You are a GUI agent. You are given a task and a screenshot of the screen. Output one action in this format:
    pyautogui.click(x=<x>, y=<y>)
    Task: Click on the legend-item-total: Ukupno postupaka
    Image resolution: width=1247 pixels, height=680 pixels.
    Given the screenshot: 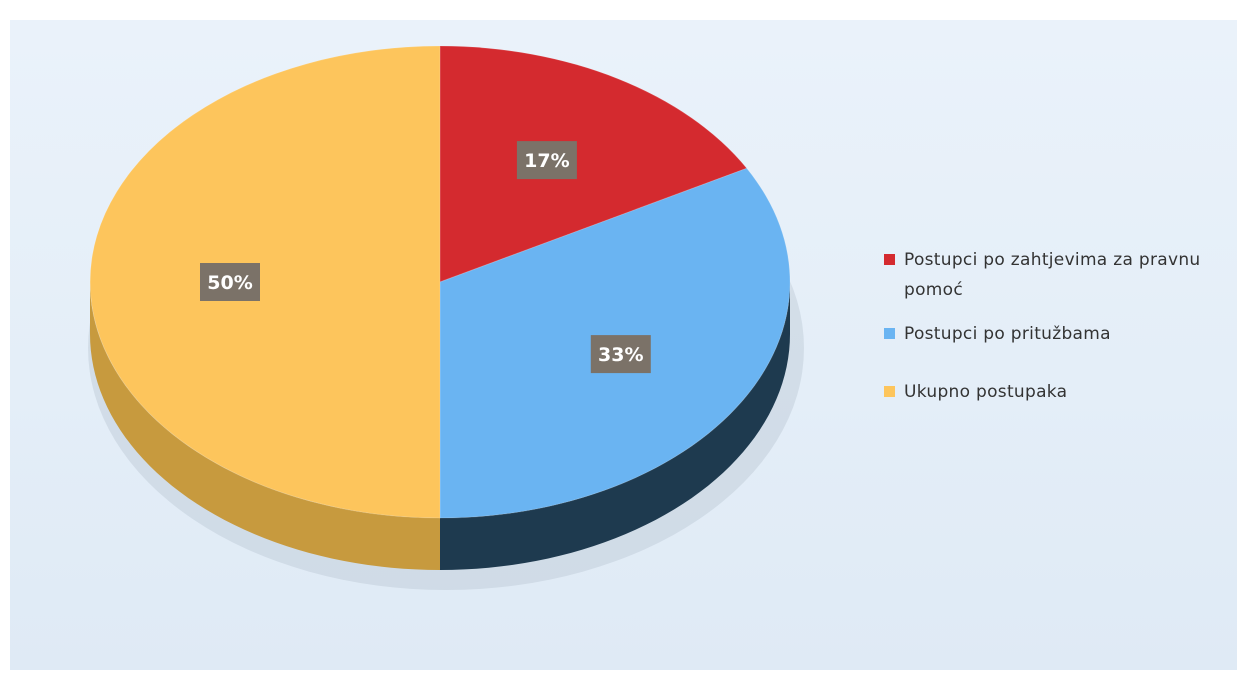 What is the action you would take?
    pyautogui.click(x=1062, y=392)
    